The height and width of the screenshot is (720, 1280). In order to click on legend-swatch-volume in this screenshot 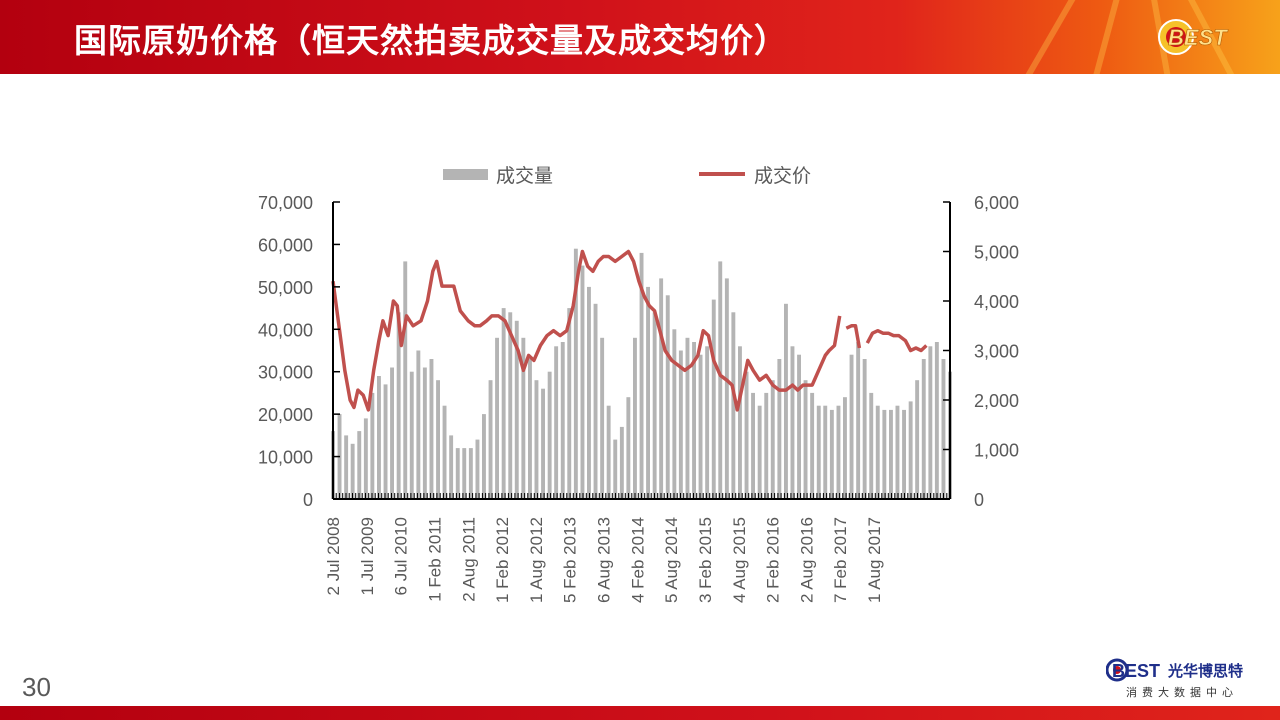, I will do `click(465, 174)`.